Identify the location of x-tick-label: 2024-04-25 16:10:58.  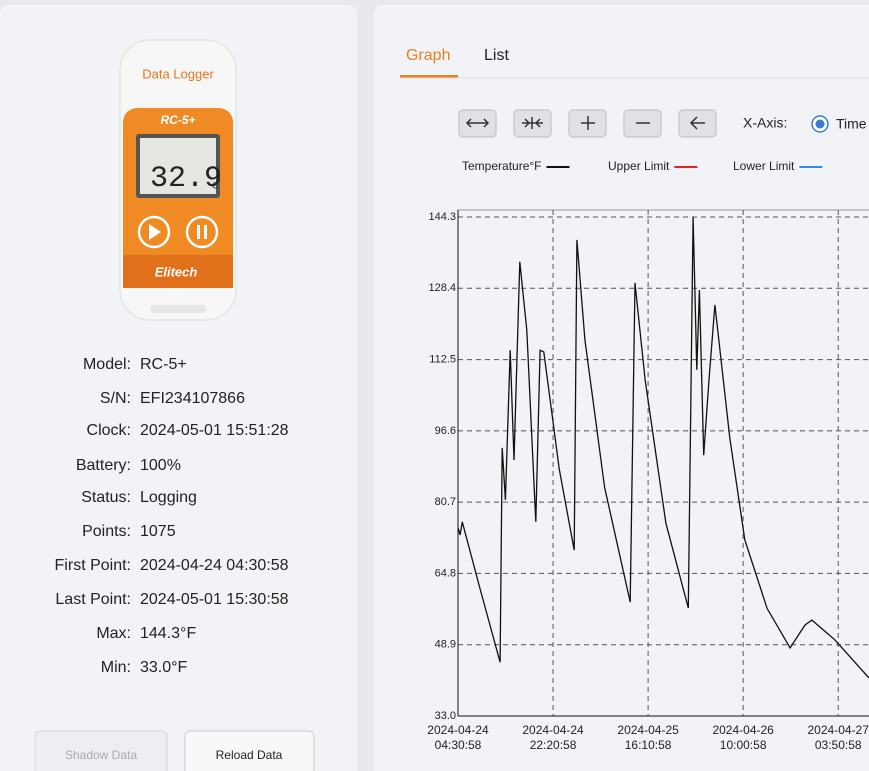
(648, 737).